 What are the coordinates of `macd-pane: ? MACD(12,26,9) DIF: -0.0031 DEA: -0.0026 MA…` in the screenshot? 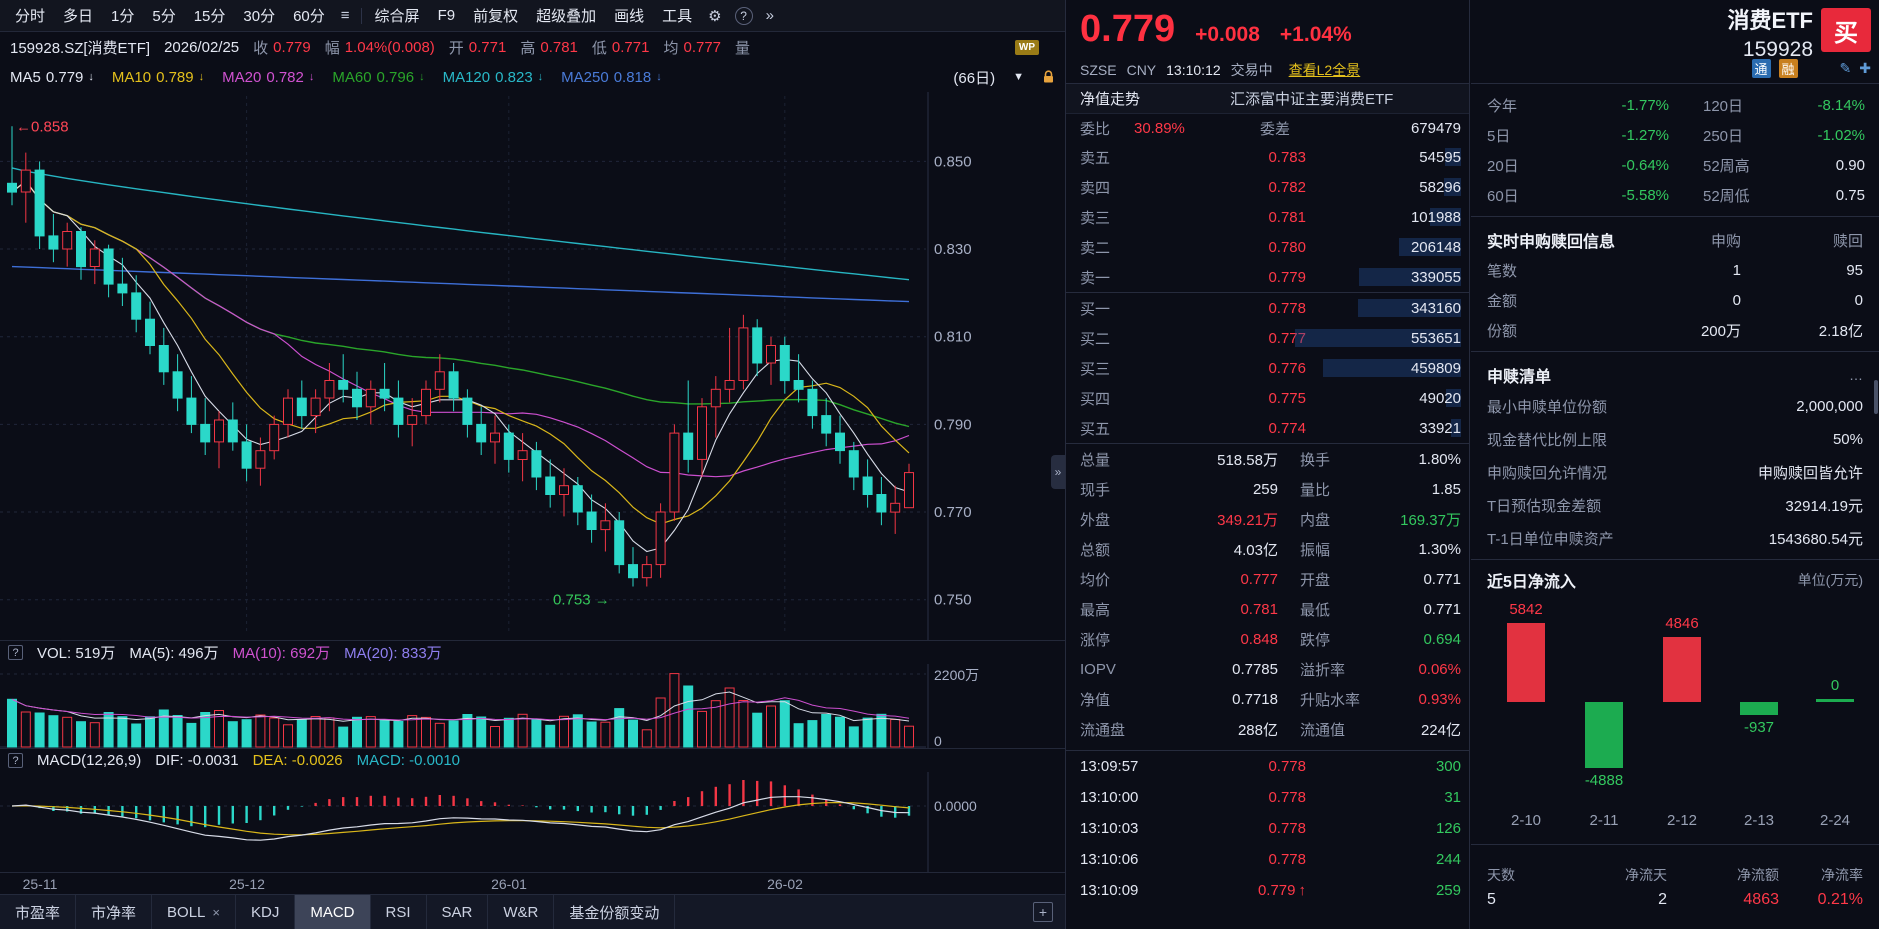 It's located at (532, 810).